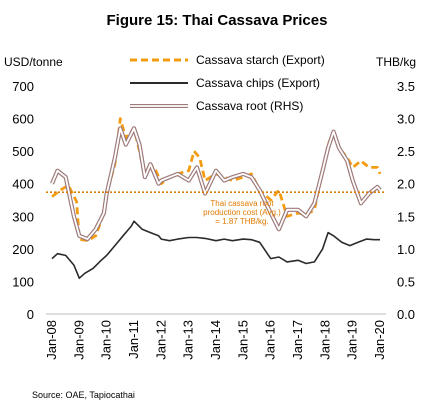  Describe the element at coordinates (406, 151) in the screenshot. I see `right-tick-label: 2.5` at that location.